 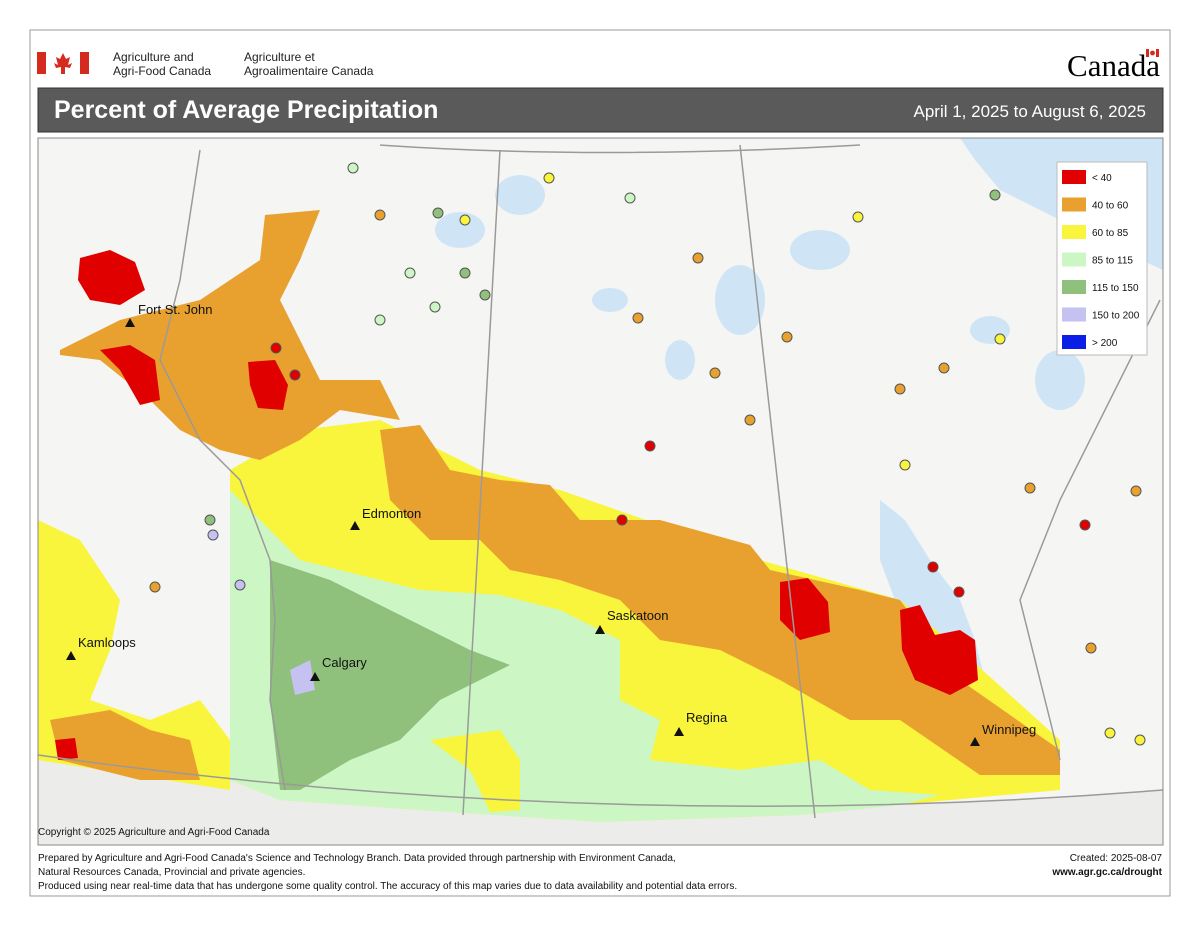 I want to click on dept-fr: Agriculture et, so click(x=279, y=57).